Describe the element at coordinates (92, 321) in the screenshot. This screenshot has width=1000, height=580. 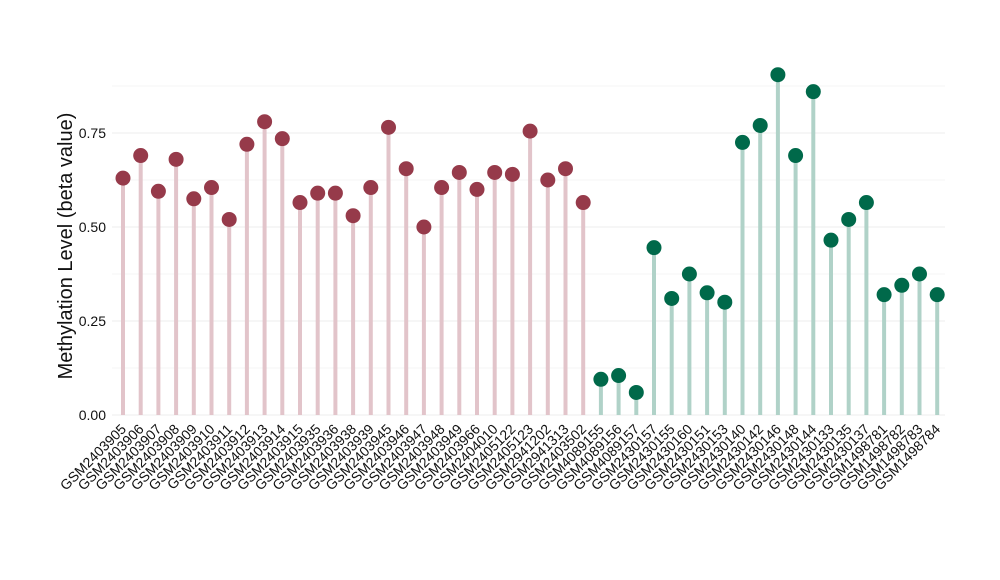
I see `y-tick-label: 0.25` at that location.